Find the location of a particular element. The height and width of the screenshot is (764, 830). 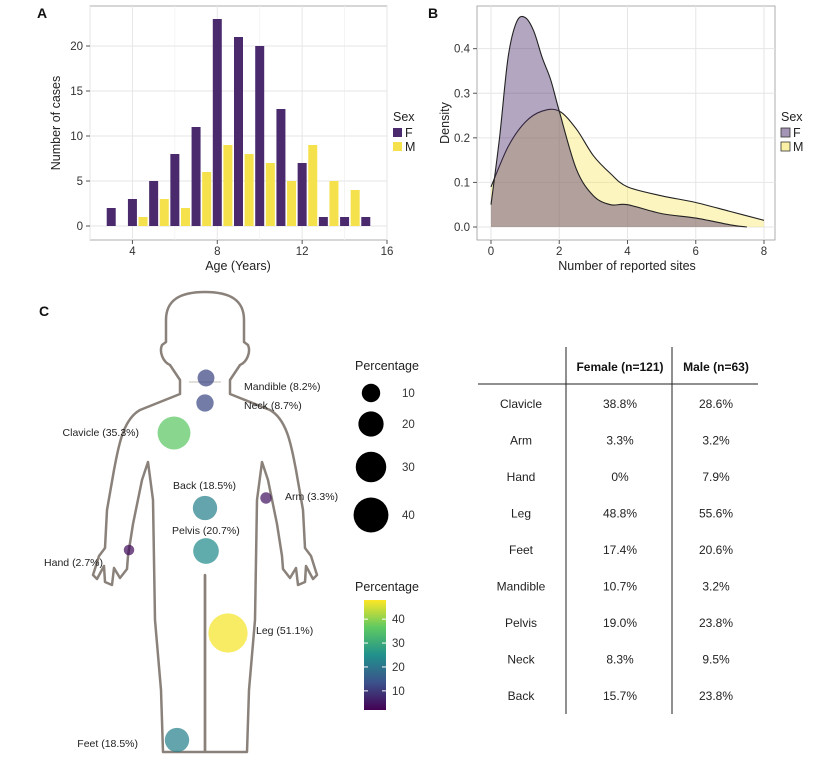

histogram-x-axis-title: Age (Years) is located at coordinates (238, 266).